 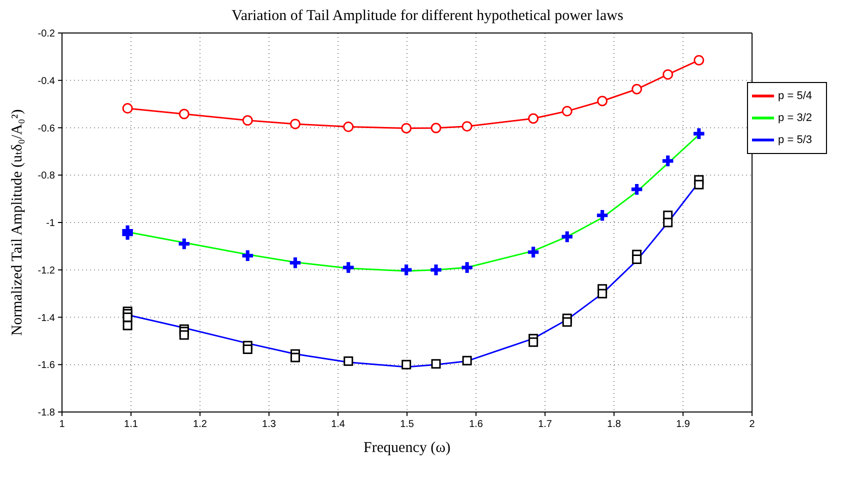 What do you see at coordinates (476, 424) in the screenshot?
I see `x-tick-label: 1.6` at bounding box center [476, 424].